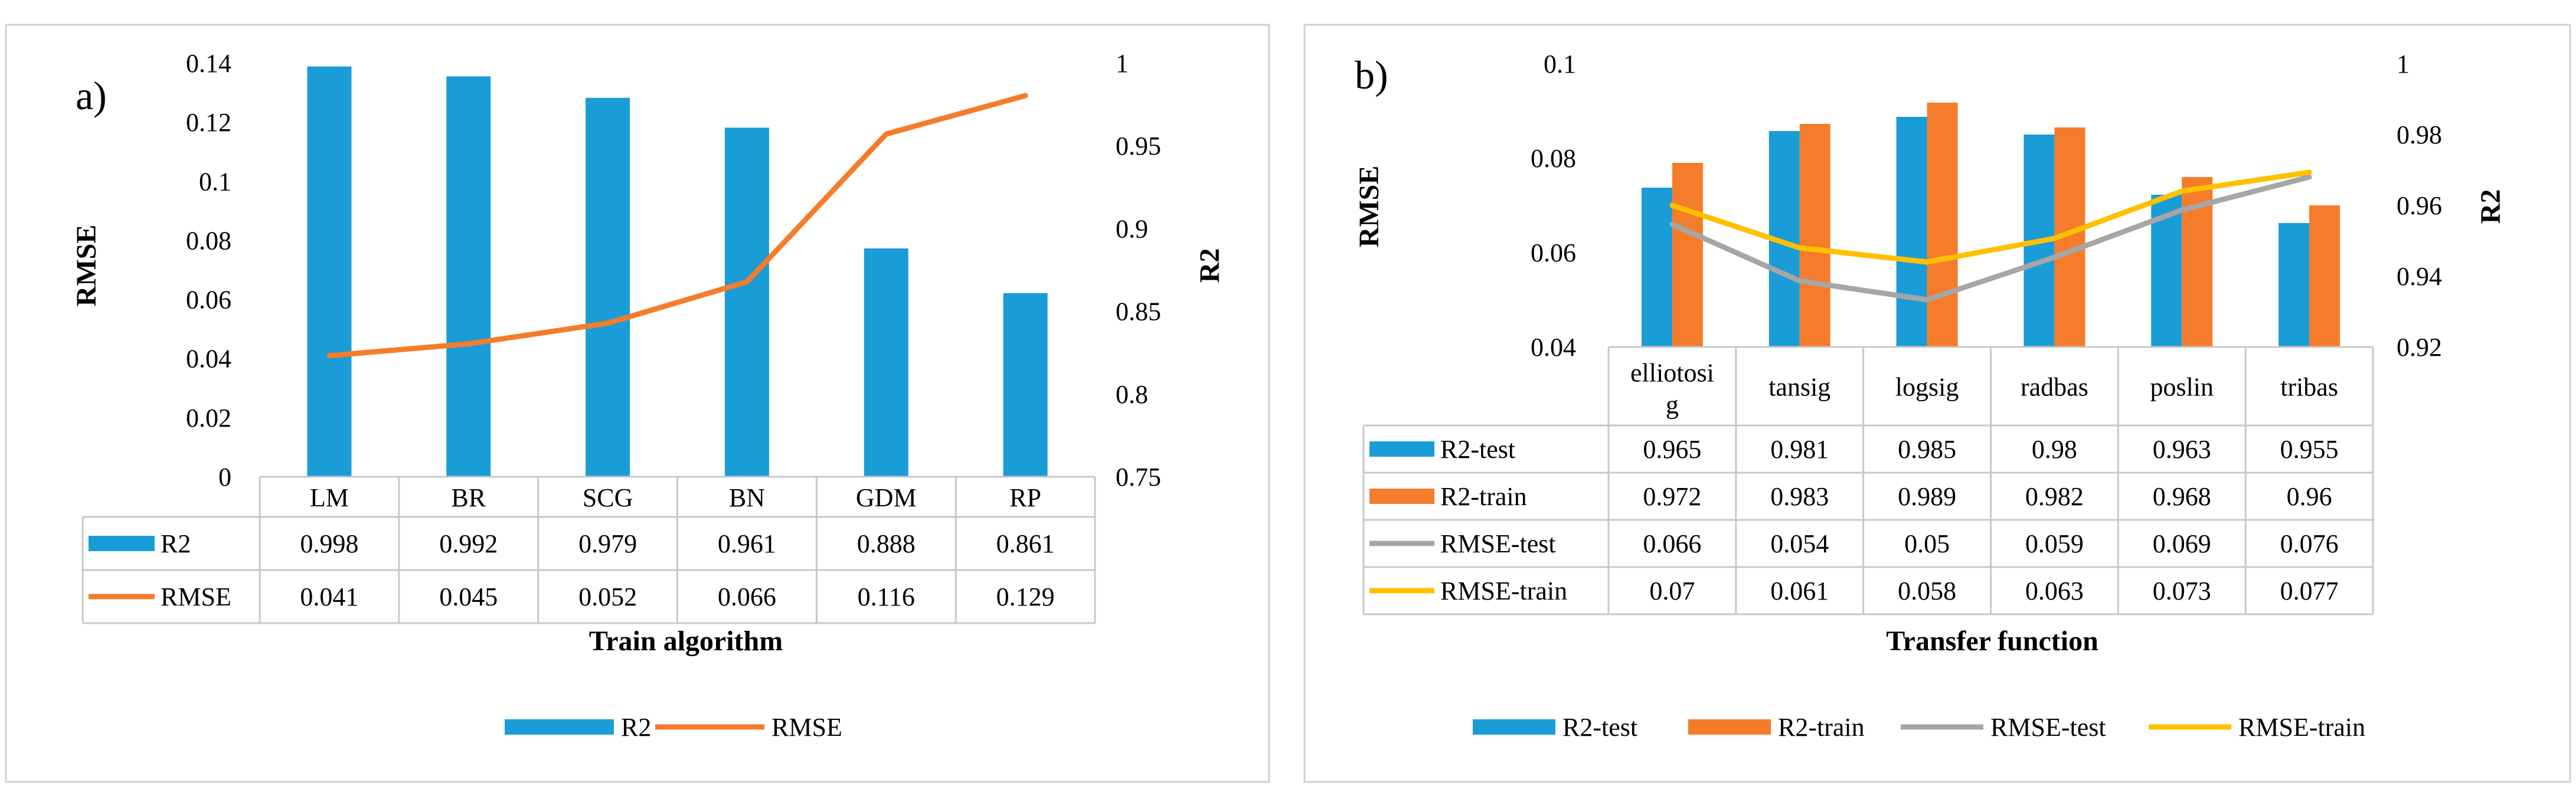 This screenshot has width=2576, height=809. Describe the element at coordinates (2182, 496) in the screenshot. I see `table-cell-value: 0.968` at that location.